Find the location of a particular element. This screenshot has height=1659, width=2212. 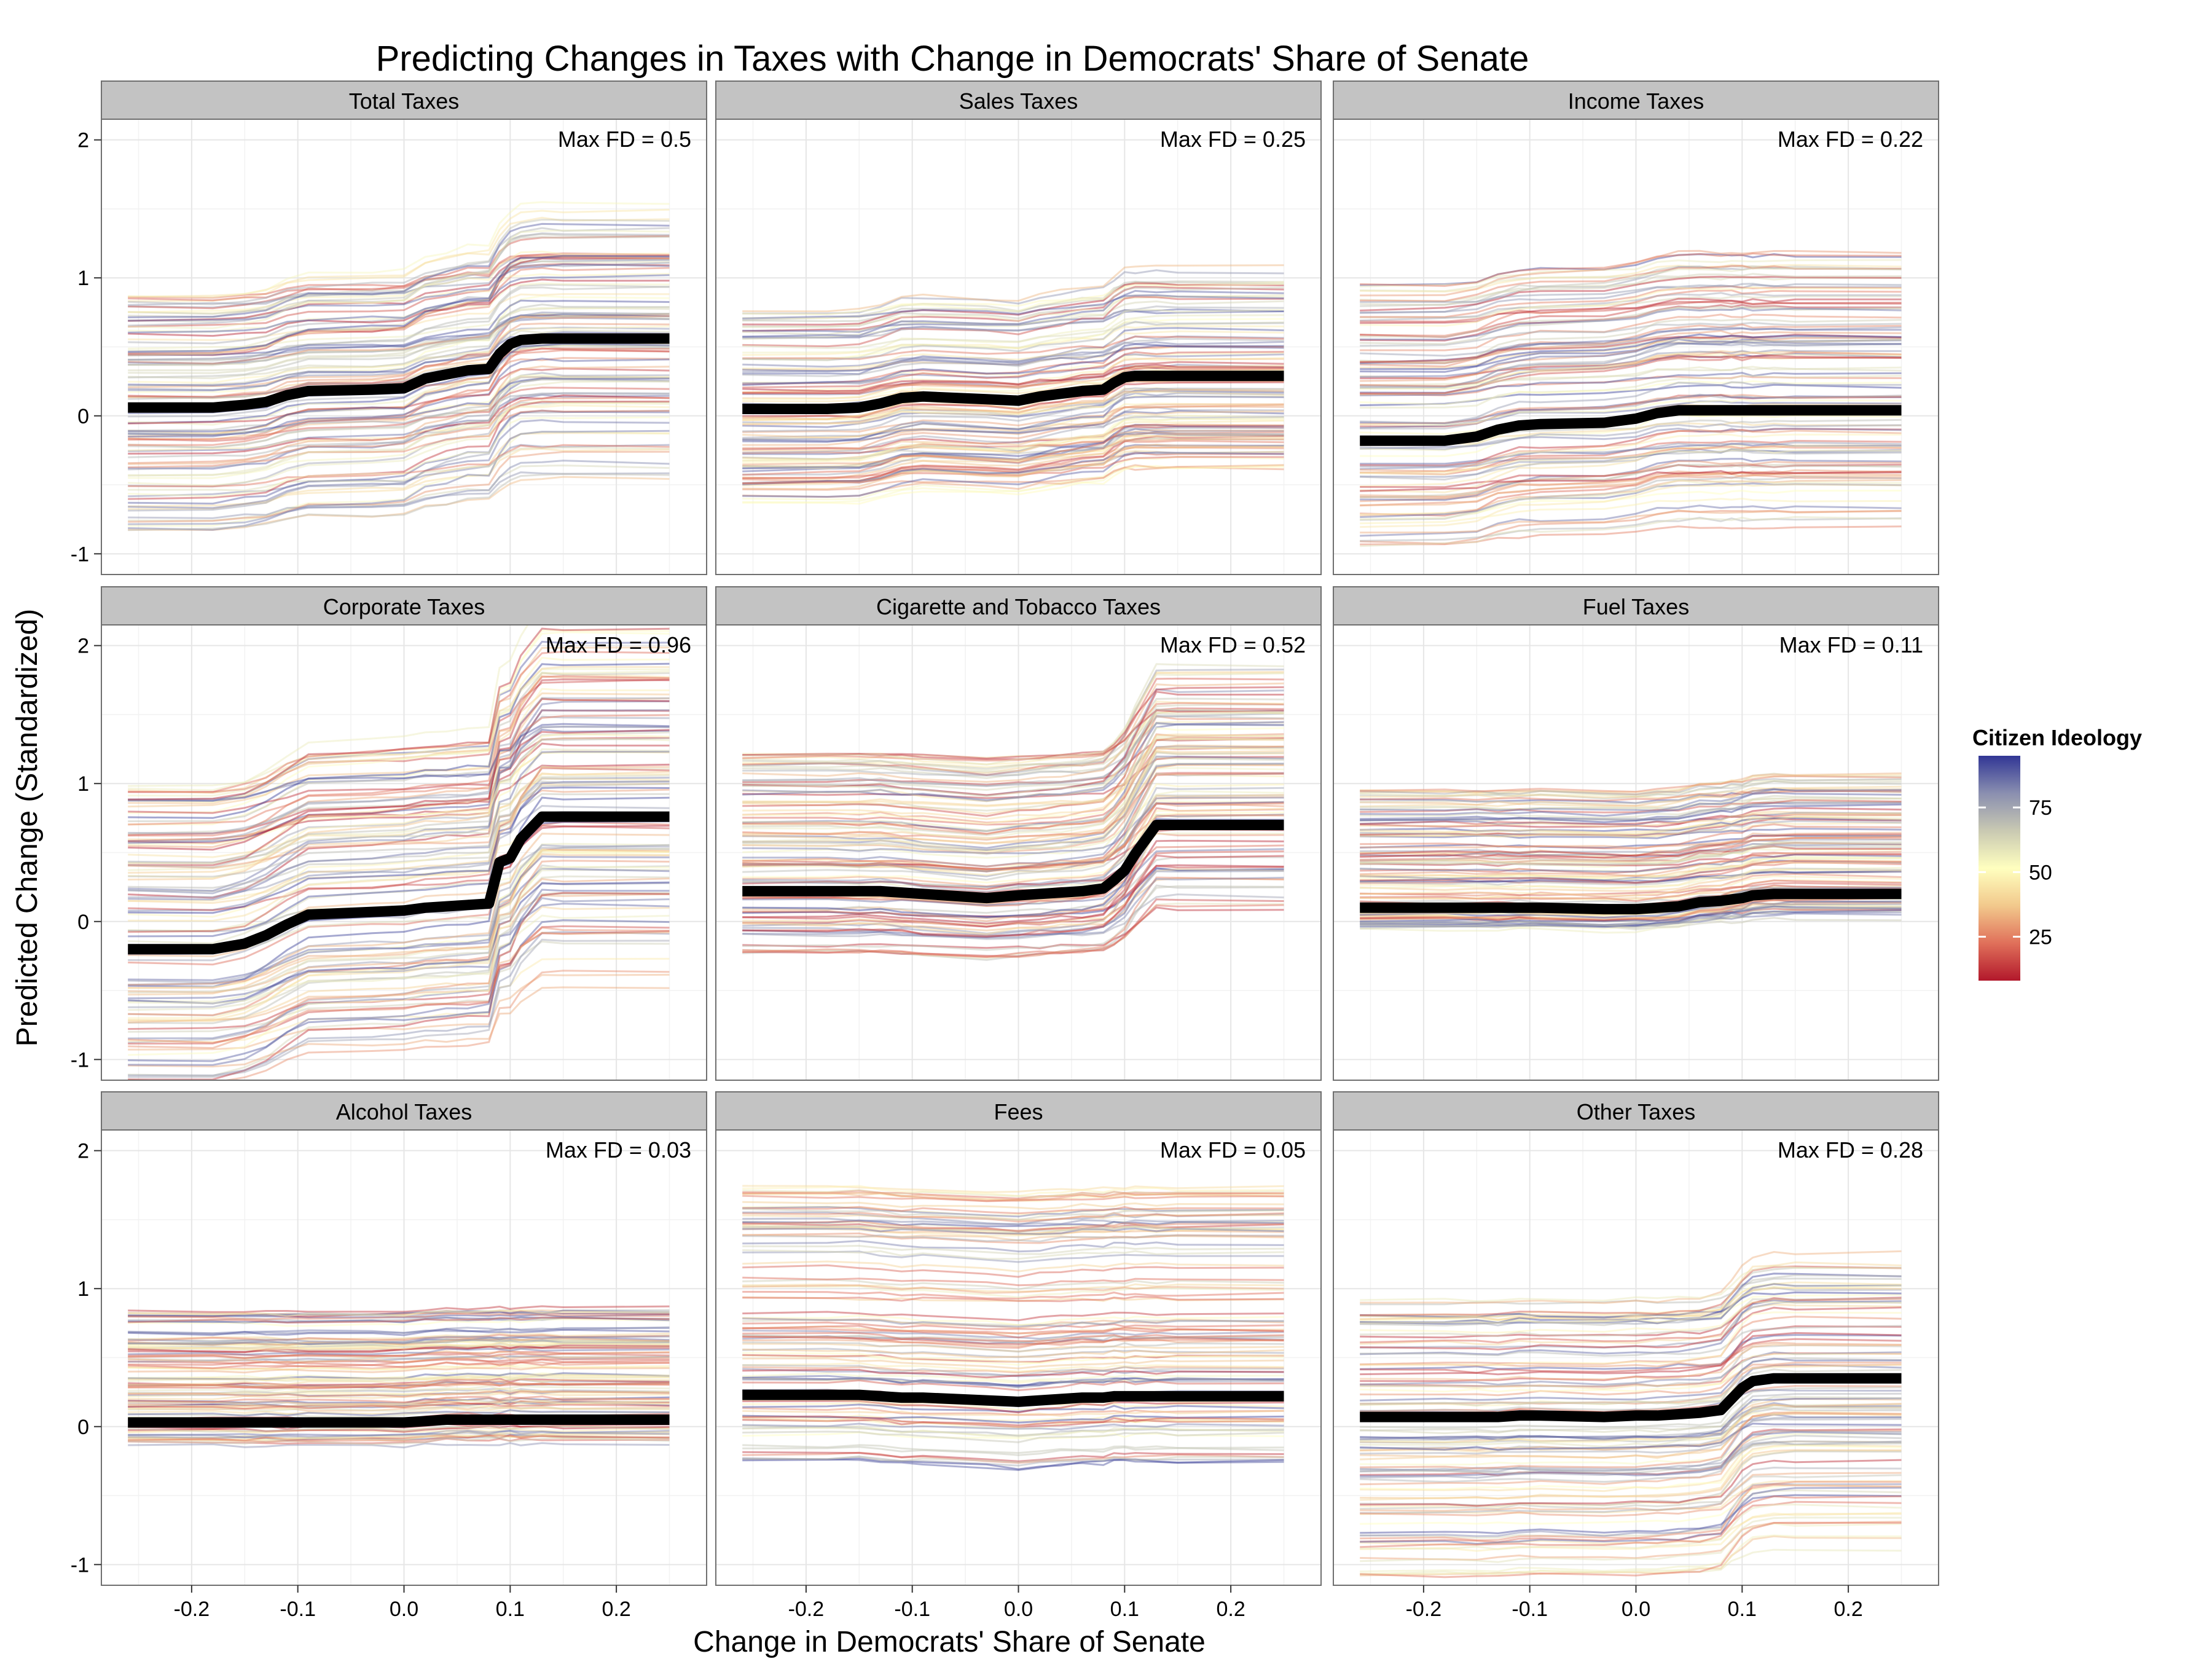

legend-ticks: 25 50 75 is located at coordinates (2015, 872).